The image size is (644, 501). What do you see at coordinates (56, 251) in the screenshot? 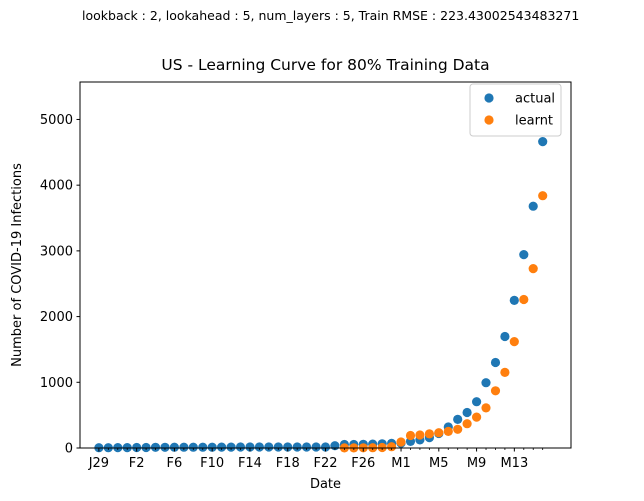
I see `y-tick-label: 3000` at bounding box center [56, 251].